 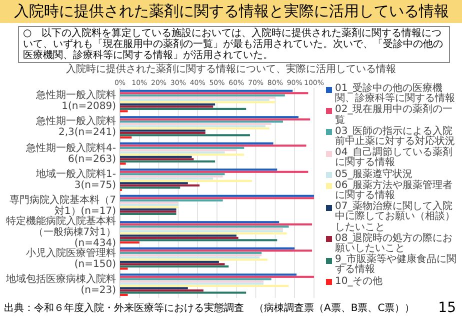 What do you see at coordinates (394, 191) in the screenshot?
I see `legend-label: 06_服薬方法や服薬管理者に関する情報` at bounding box center [394, 191].